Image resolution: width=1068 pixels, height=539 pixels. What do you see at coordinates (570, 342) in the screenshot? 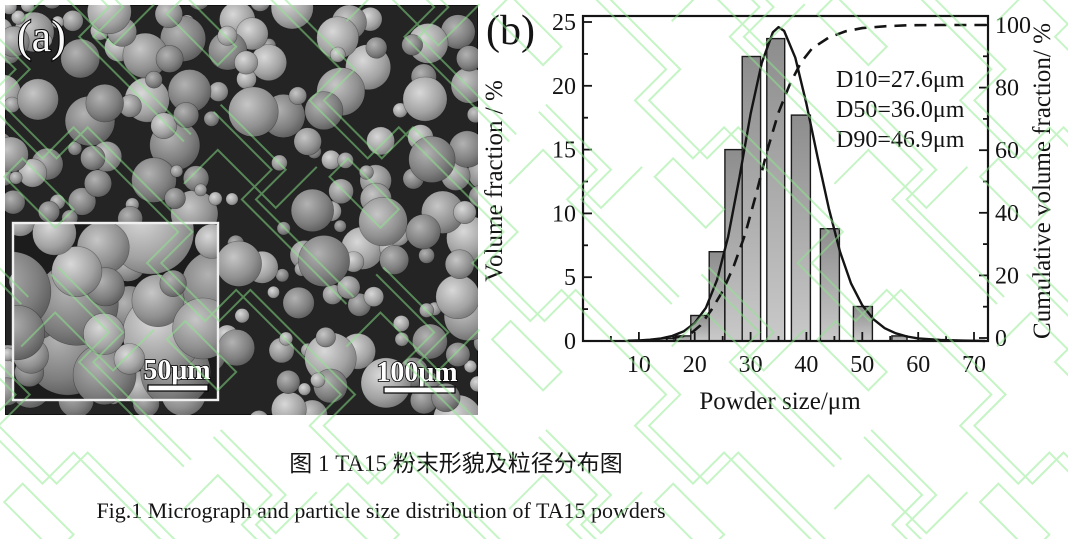
I see `y-left-tick-label: 0` at bounding box center [570, 342].